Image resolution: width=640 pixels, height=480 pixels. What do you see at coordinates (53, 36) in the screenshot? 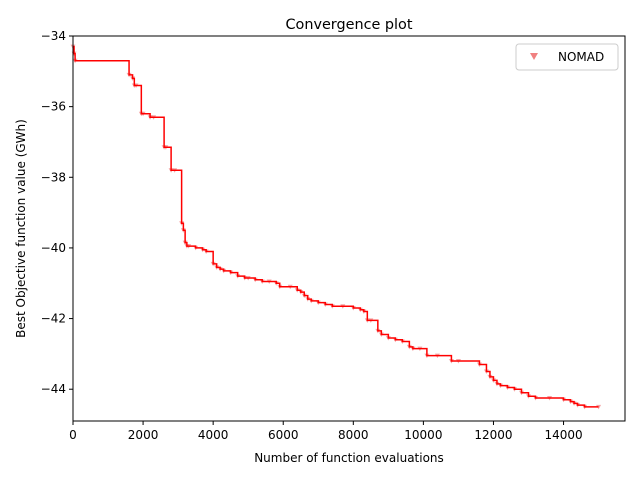
I see `y-tick-label: −34` at bounding box center [53, 36].